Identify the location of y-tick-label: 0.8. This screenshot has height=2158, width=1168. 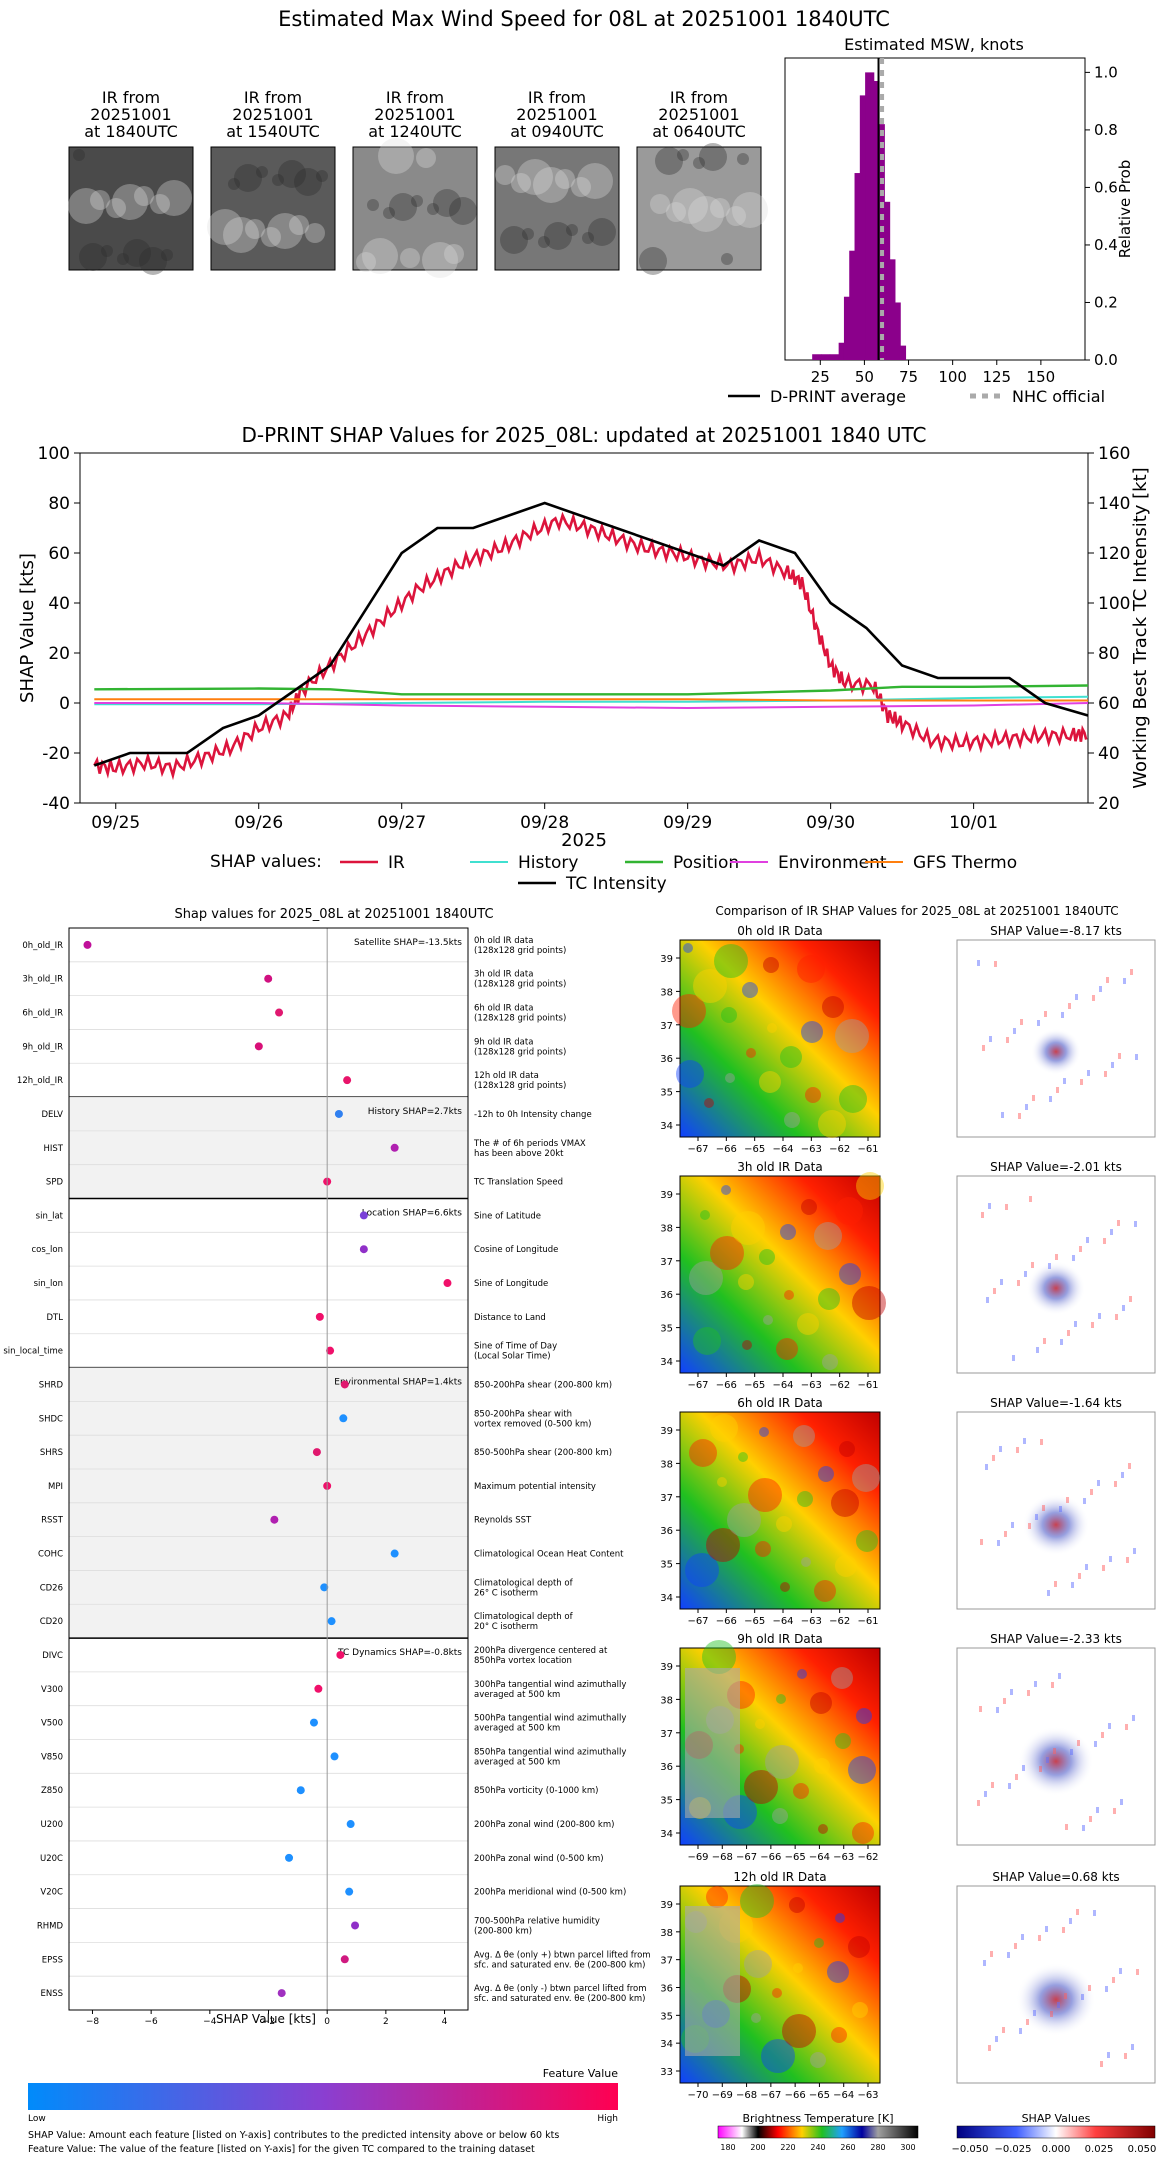
(1106, 130).